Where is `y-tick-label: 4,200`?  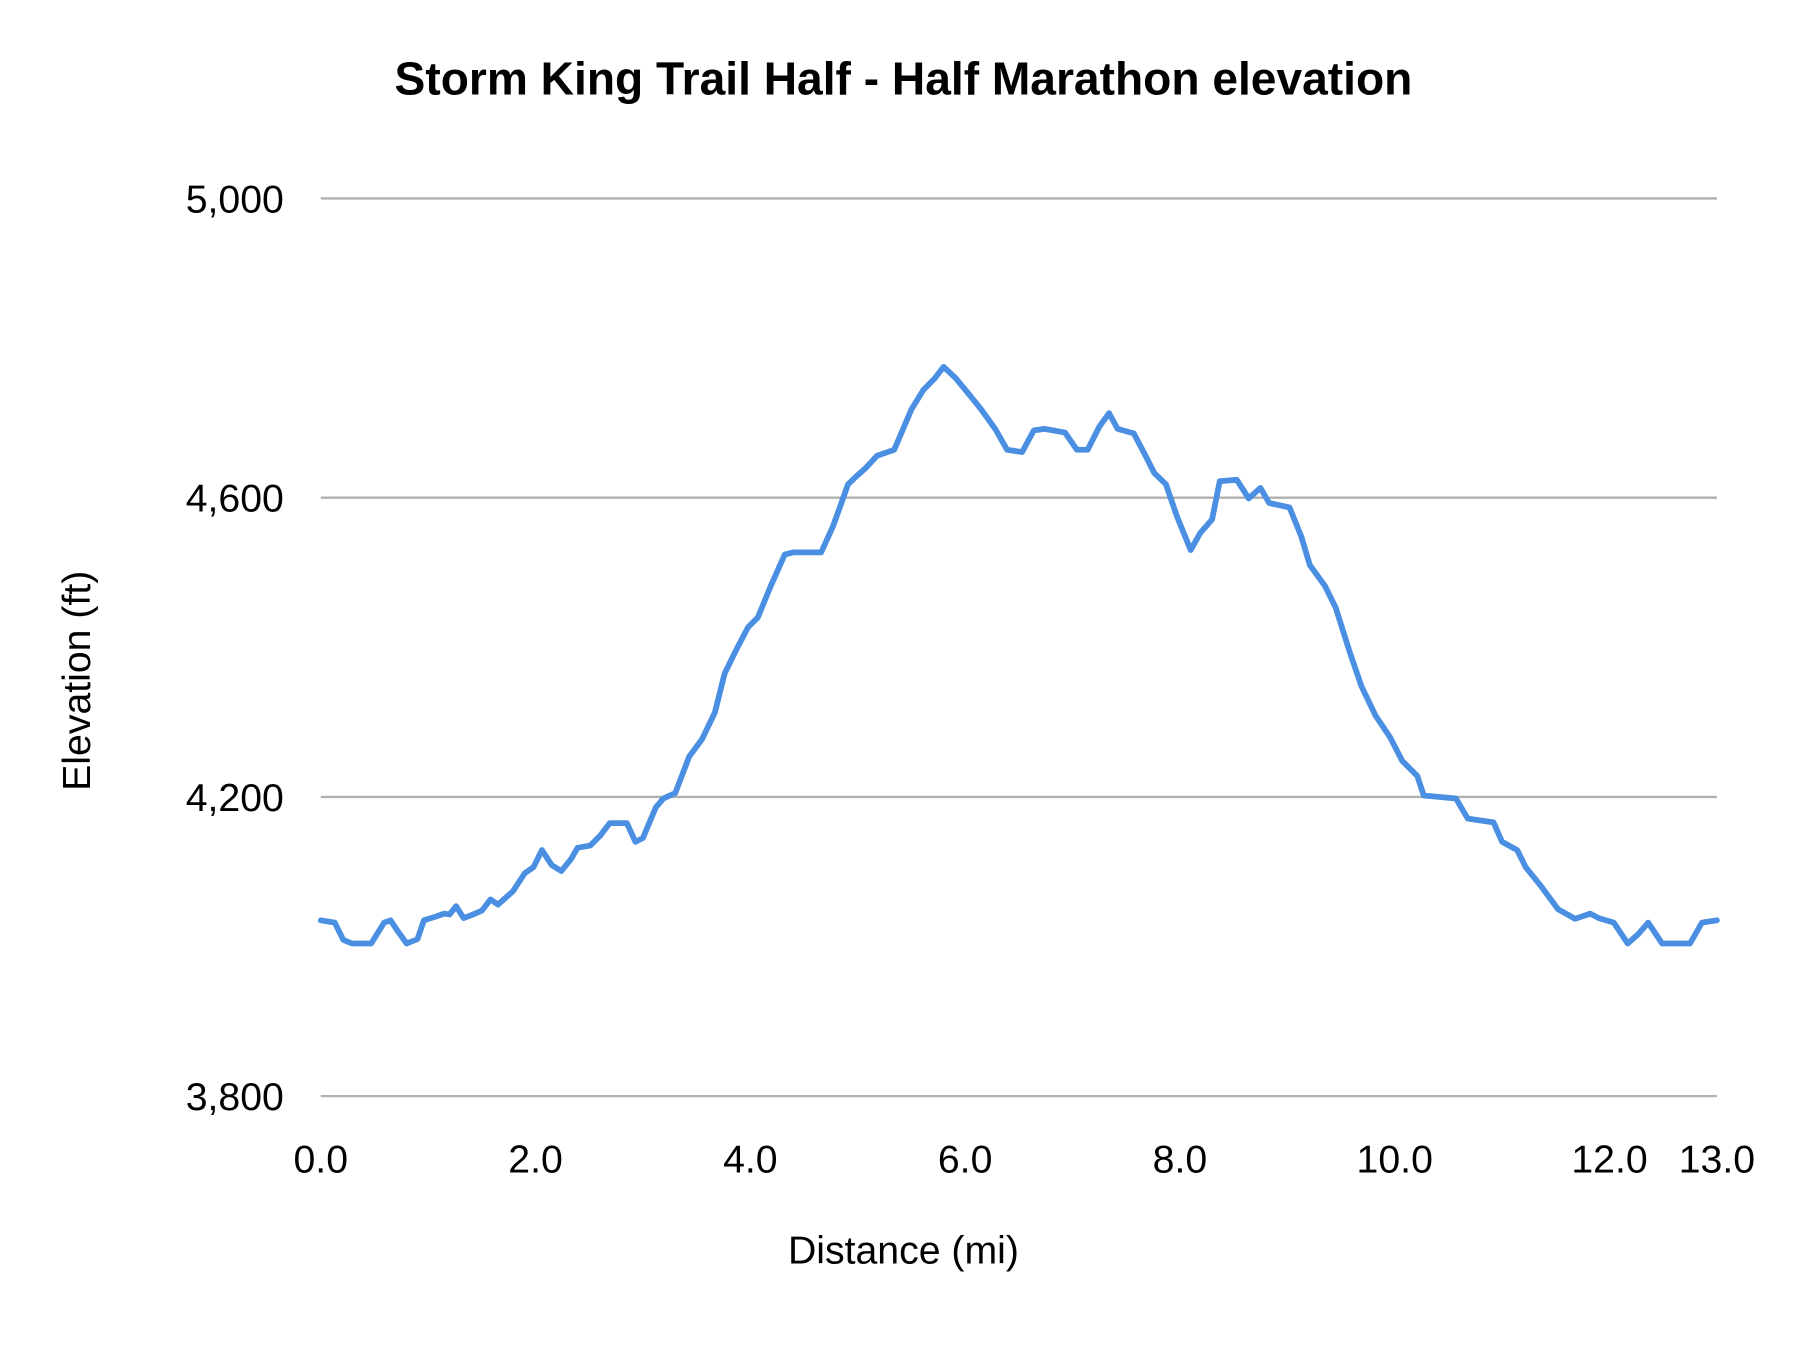
y-tick-label: 4,200 is located at coordinates (235, 798).